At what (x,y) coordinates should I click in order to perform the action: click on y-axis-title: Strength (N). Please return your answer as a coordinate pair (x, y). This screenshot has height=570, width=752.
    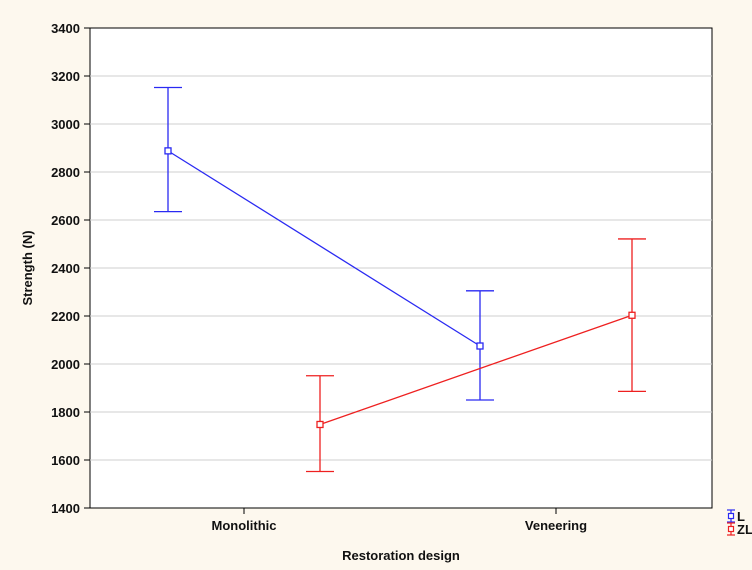
    Looking at the image, I should click on (27, 267).